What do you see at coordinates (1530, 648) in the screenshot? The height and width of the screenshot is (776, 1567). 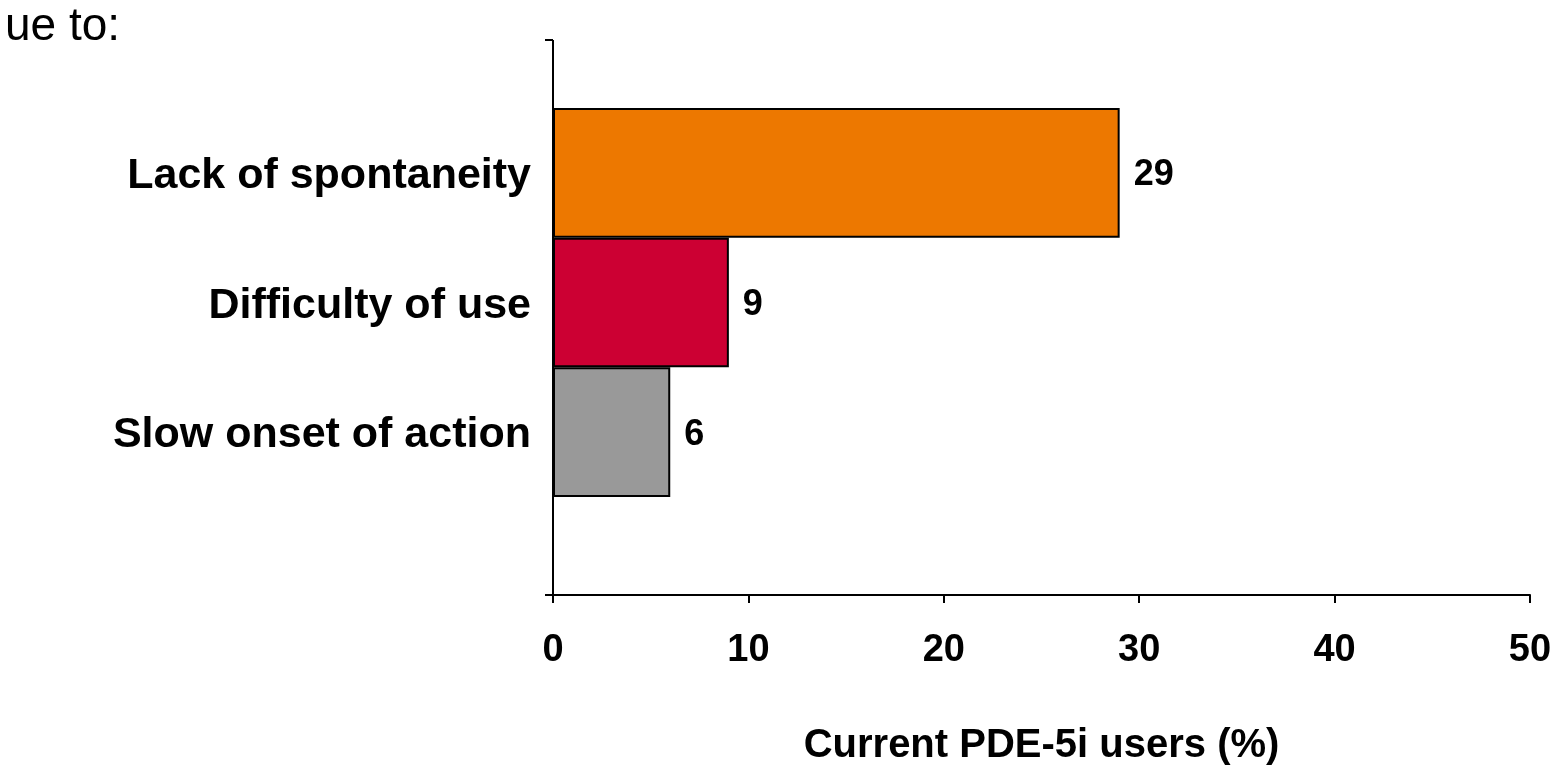 I see `x-tick-label: 50` at bounding box center [1530, 648].